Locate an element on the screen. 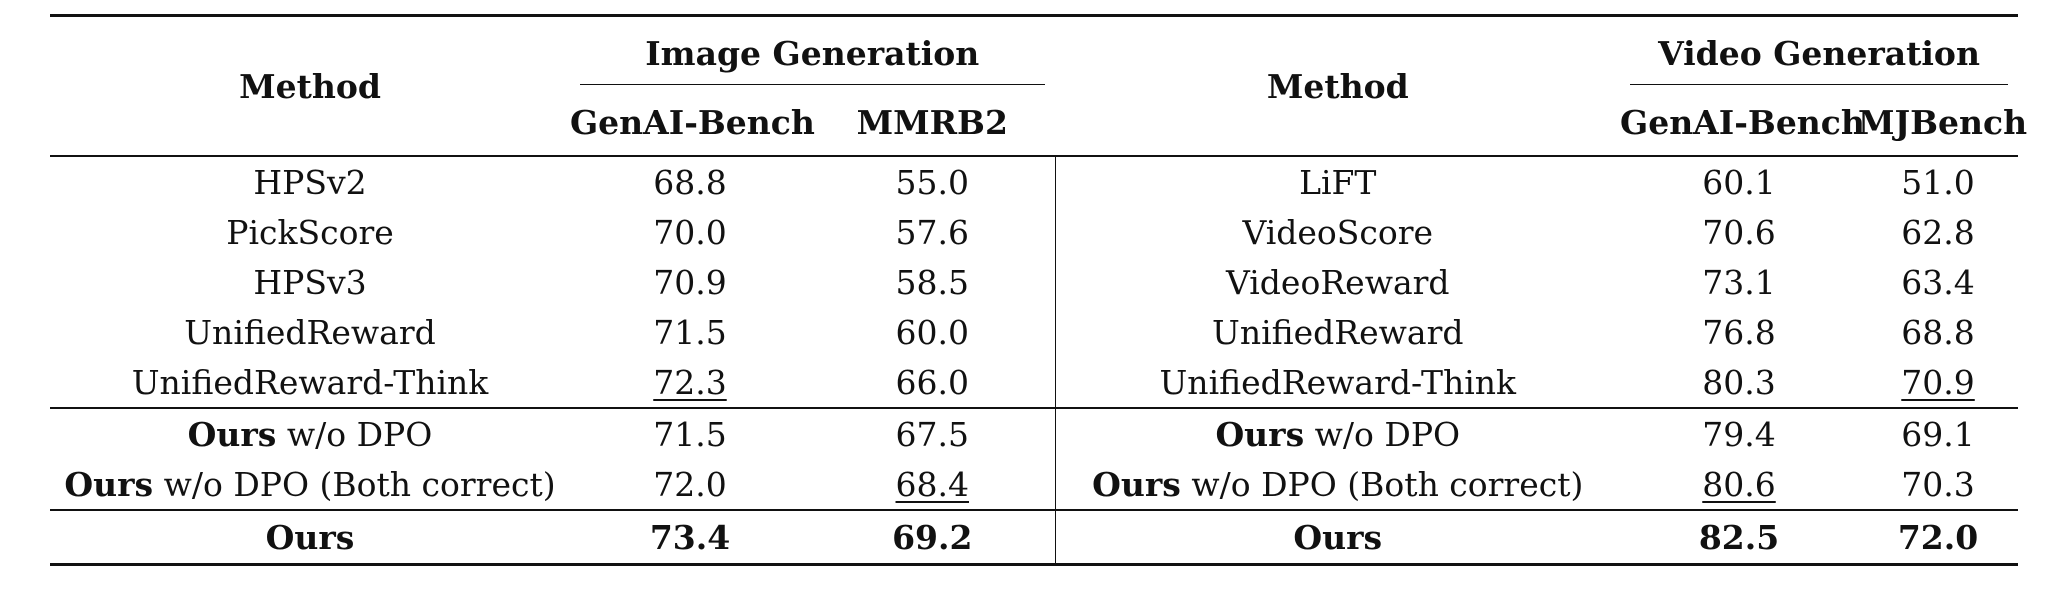 Image resolution: width=2052 pixels, height=594 pixels. value-cell: 58.5 is located at coordinates (933, 282).